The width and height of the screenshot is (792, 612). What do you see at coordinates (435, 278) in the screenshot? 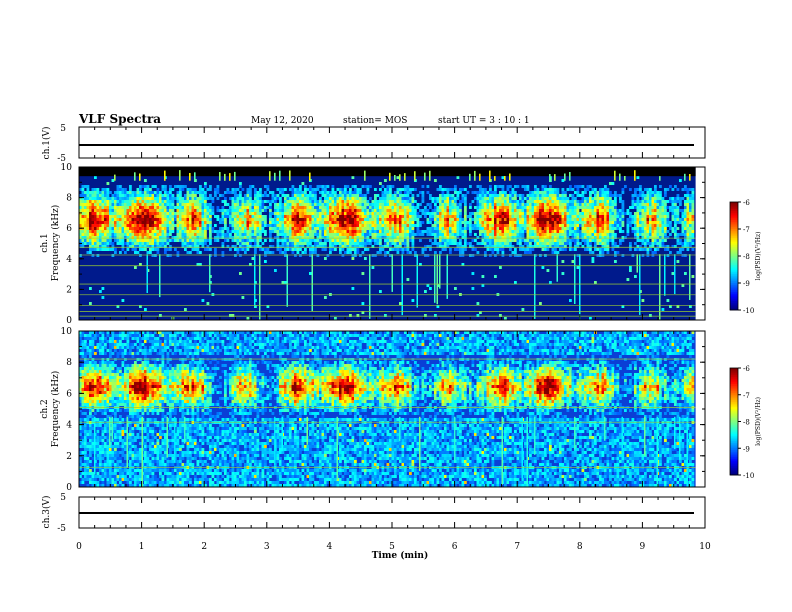
I see `spectrogram-streak` at bounding box center [435, 278].